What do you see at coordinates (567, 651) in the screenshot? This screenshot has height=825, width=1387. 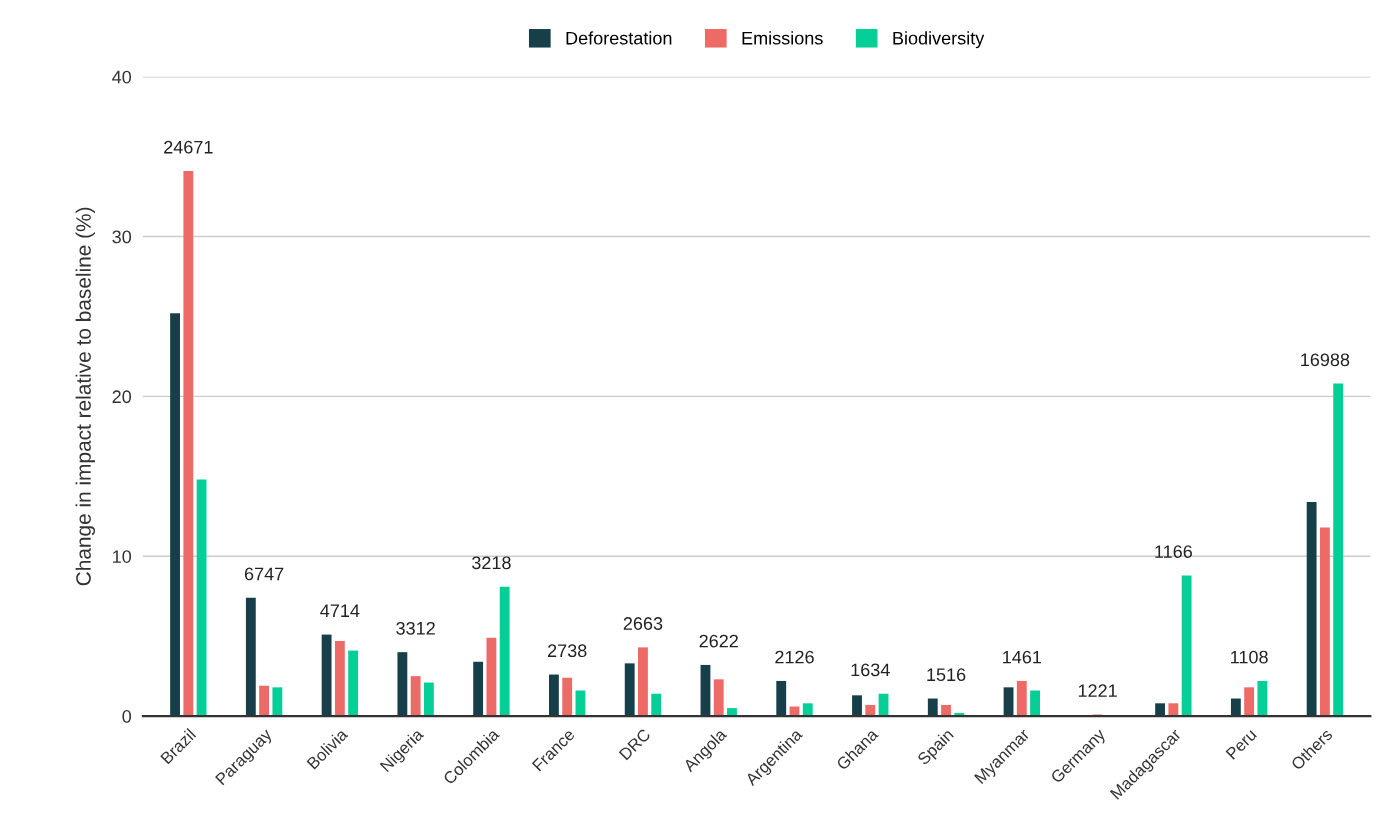 I see `annotation: 2738` at bounding box center [567, 651].